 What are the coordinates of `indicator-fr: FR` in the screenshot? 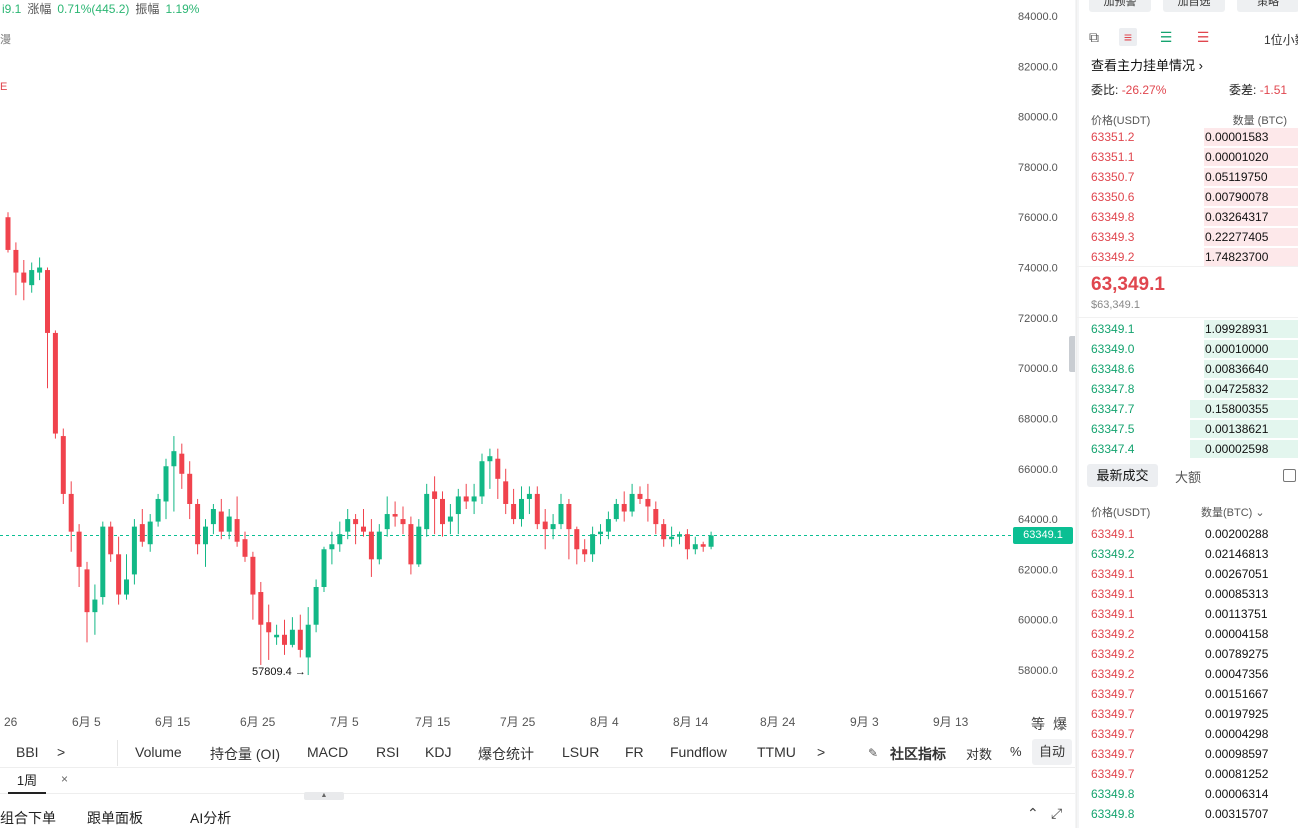 It's located at (634, 752).